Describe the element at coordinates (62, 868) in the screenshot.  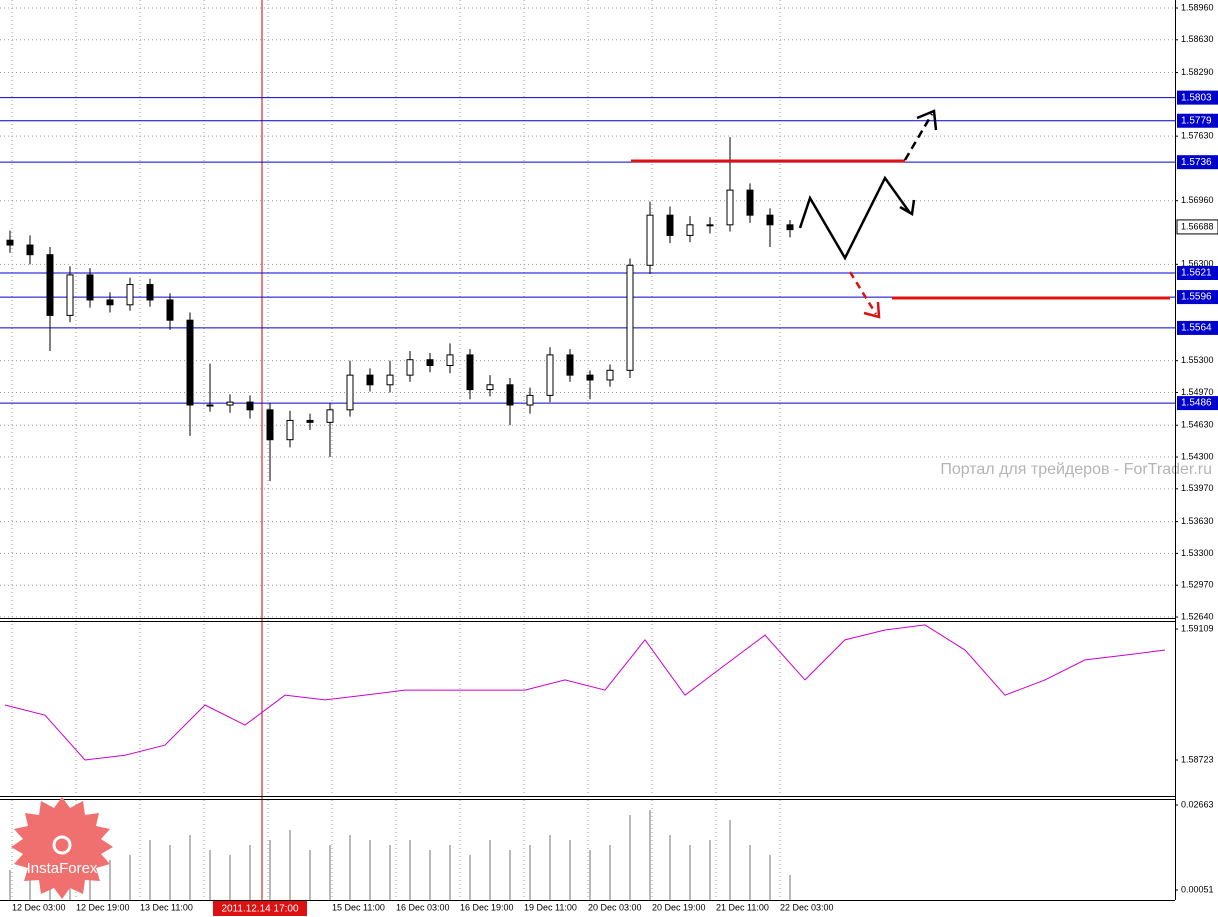
I see `logo-text: InstaForex` at that location.